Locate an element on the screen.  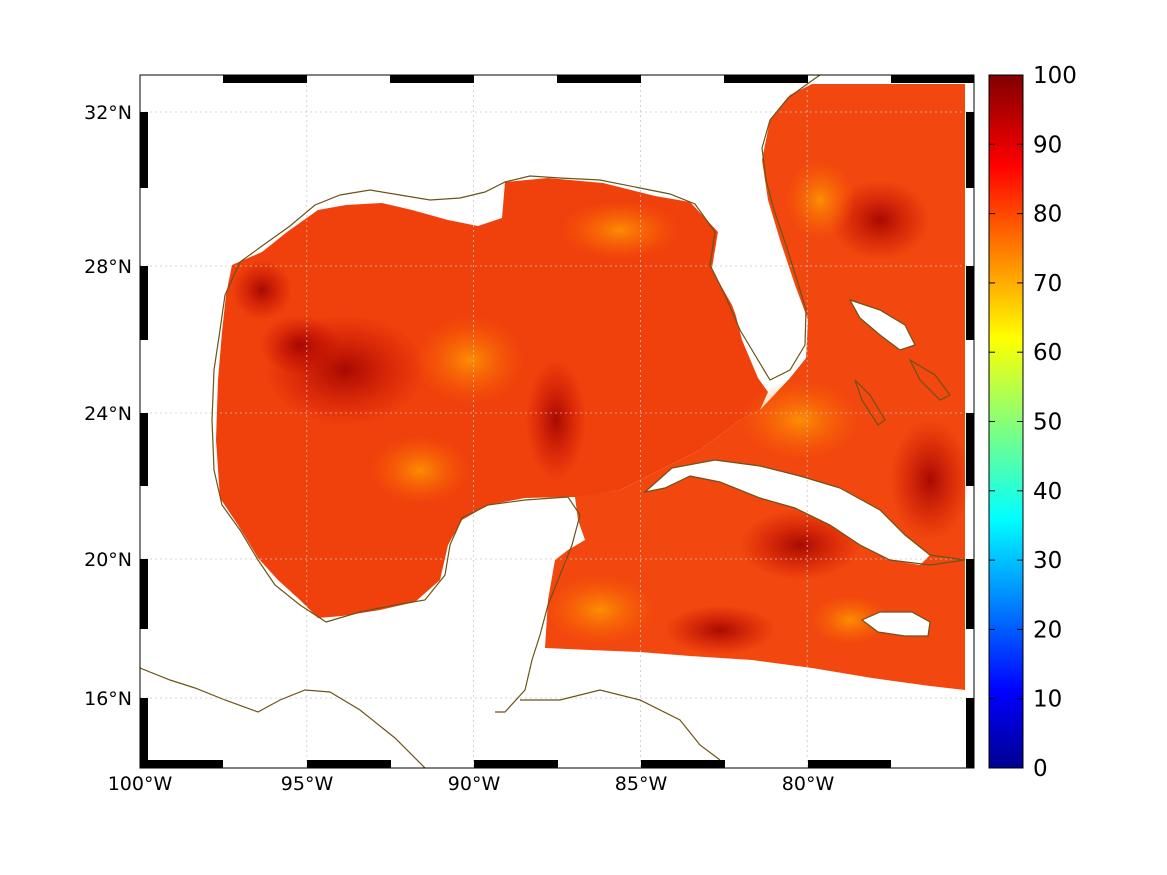
jamaica-land is located at coordinates (896, 624).